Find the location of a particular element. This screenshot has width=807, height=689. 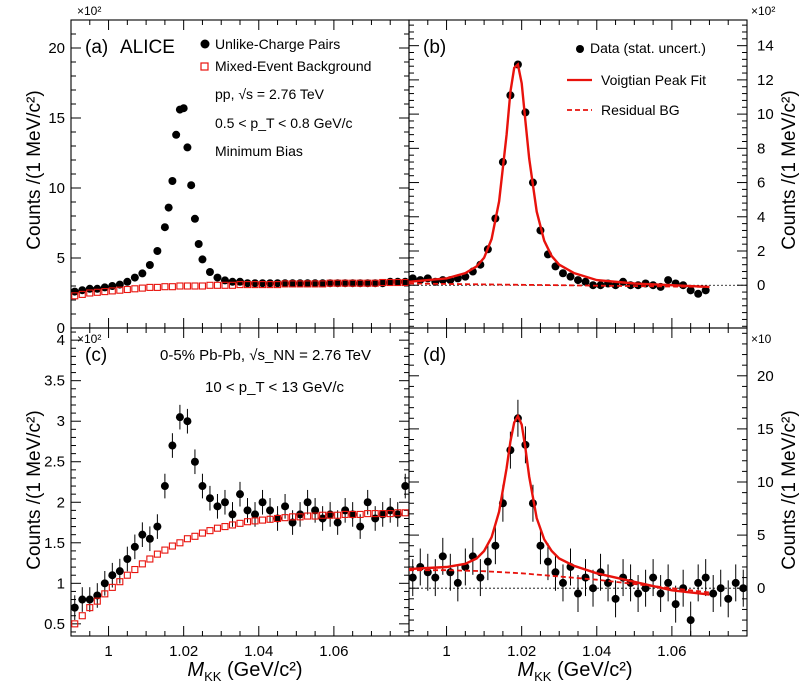

legend-label-mixed-a: Mixed-Event Background is located at coordinates (293, 66).